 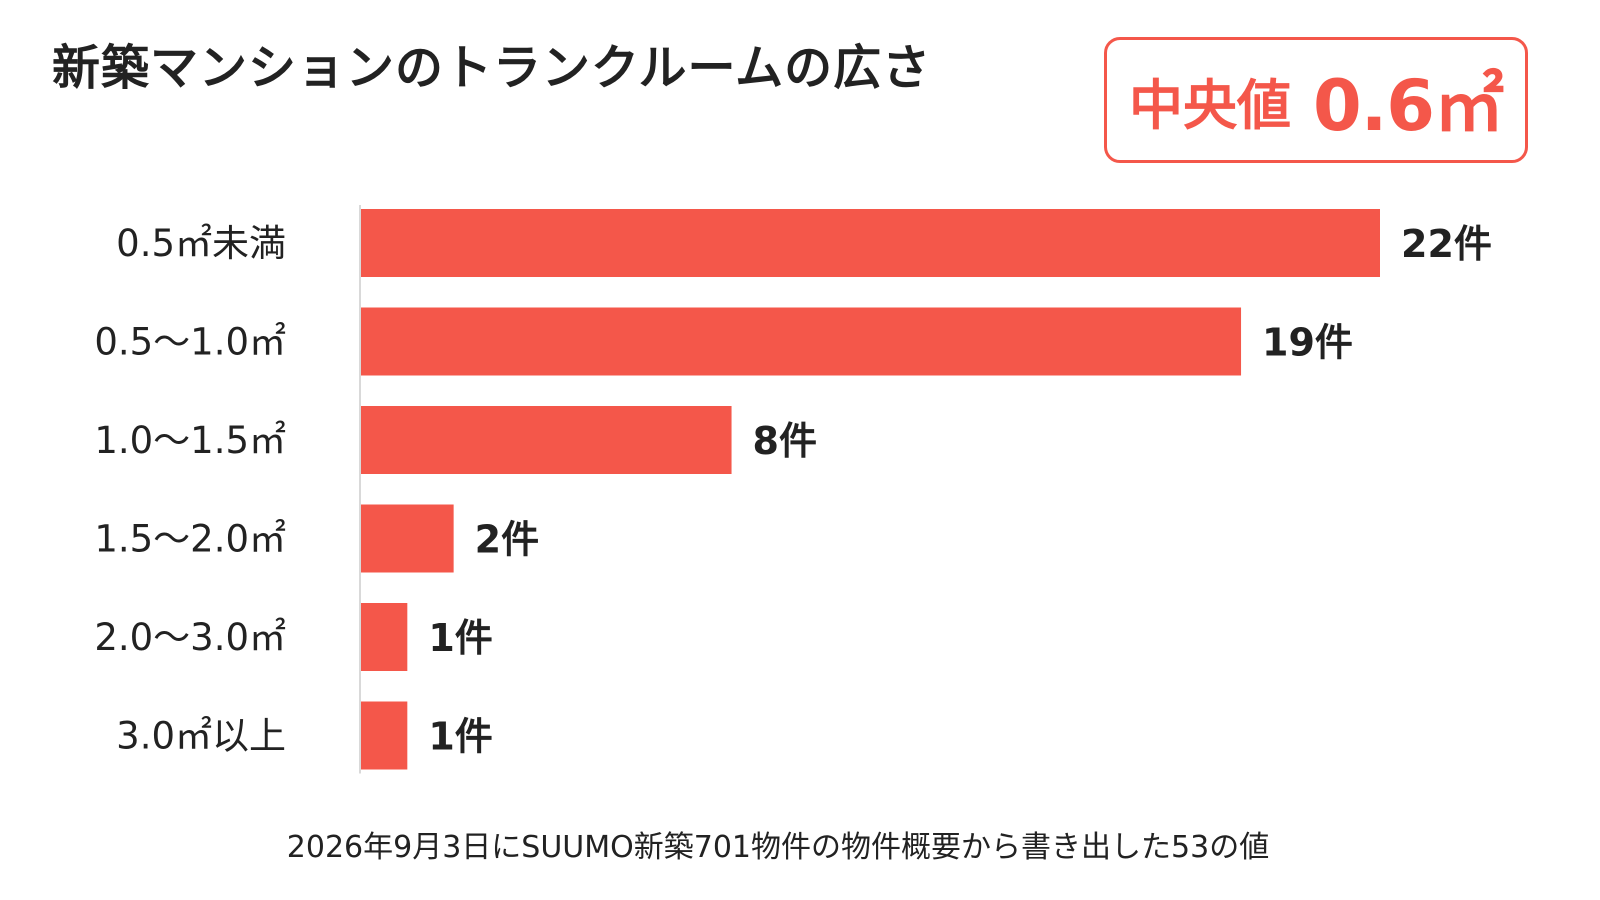 What do you see at coordinates (201, 736) in the screenshot?
I see `category-label: 3.0㎡以上` at bounding box center [201, 736].